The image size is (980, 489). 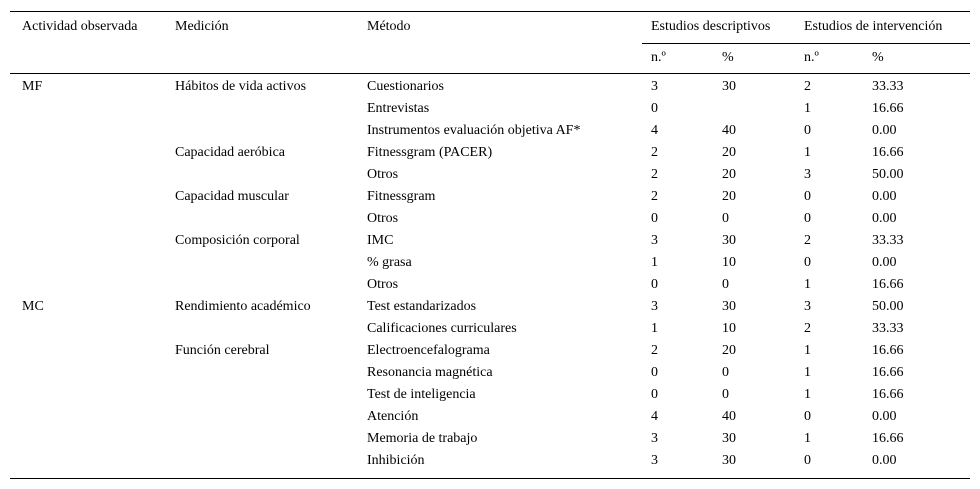 What do you see at coordinates (222, 350) in the screenshot?
I see `cell: Función cerebral` at bounding box center [222, 350].